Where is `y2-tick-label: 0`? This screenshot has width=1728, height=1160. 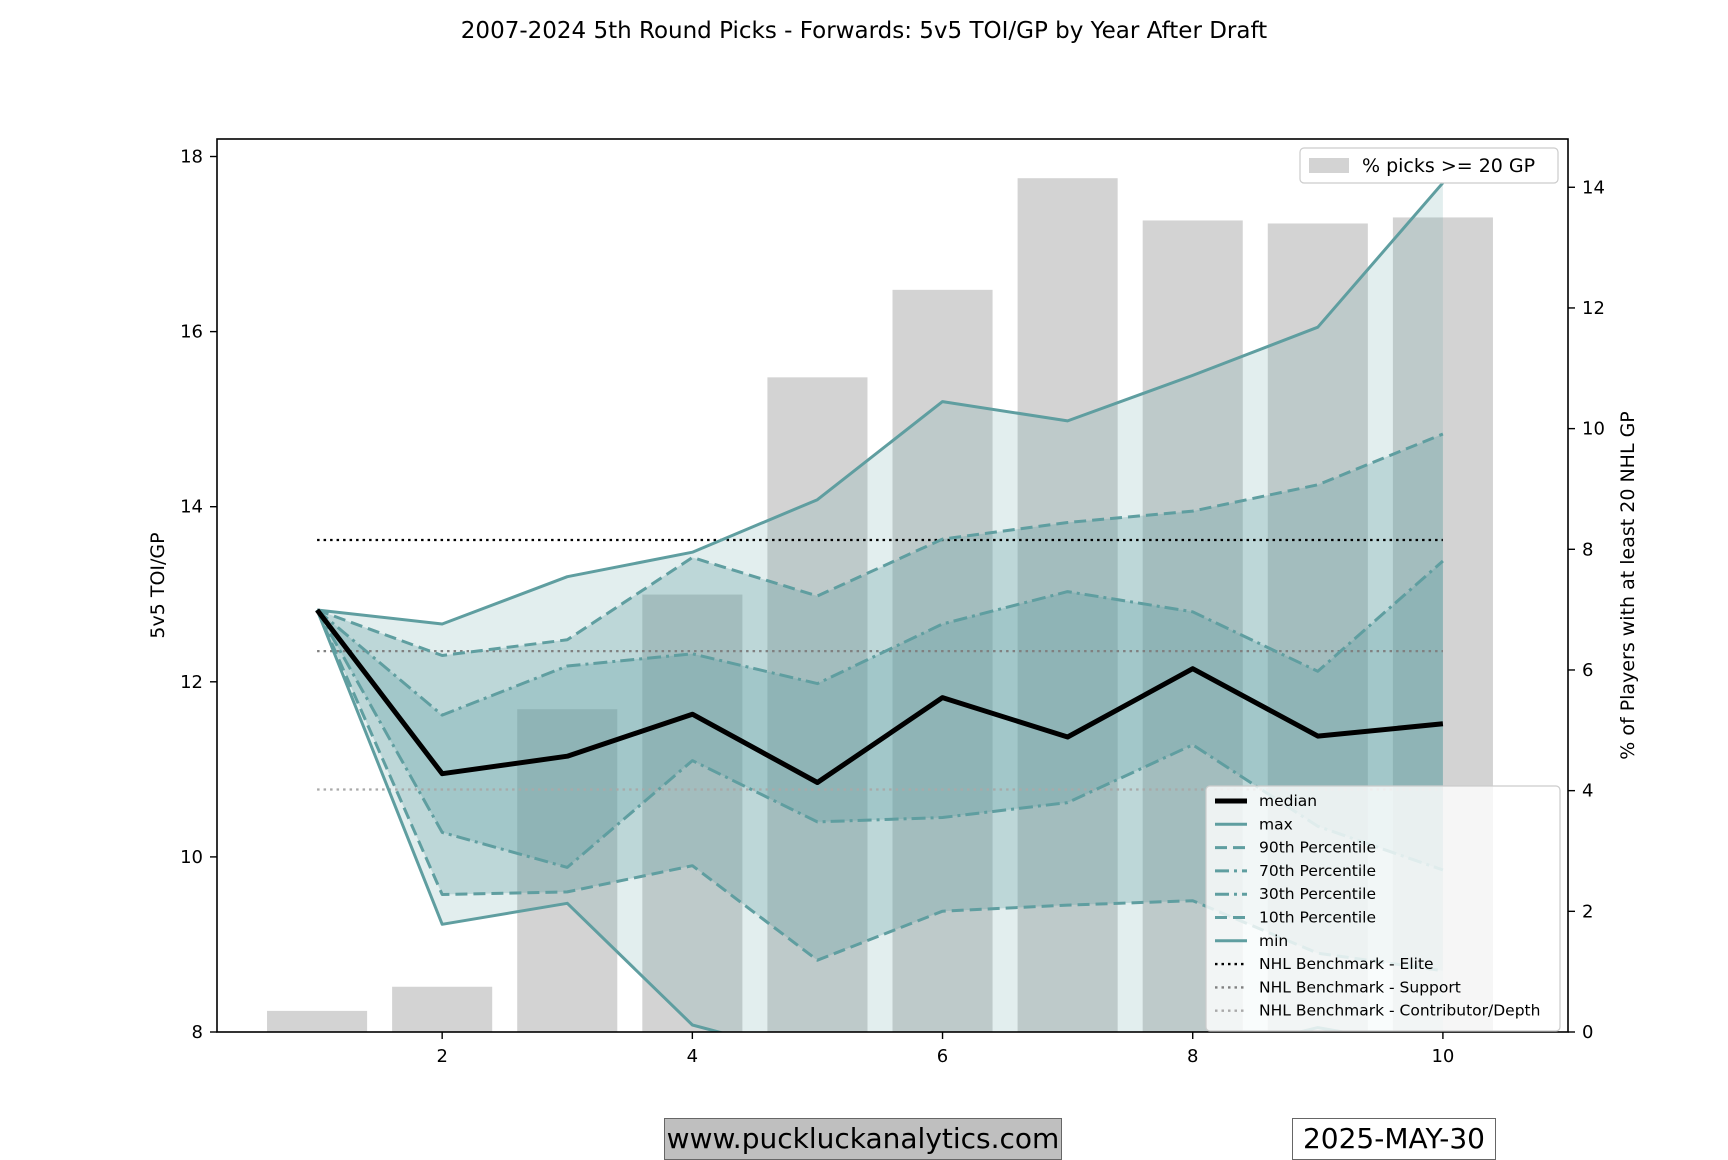 y2-tick-label: 0 is located at coordinates (1587, 1032).